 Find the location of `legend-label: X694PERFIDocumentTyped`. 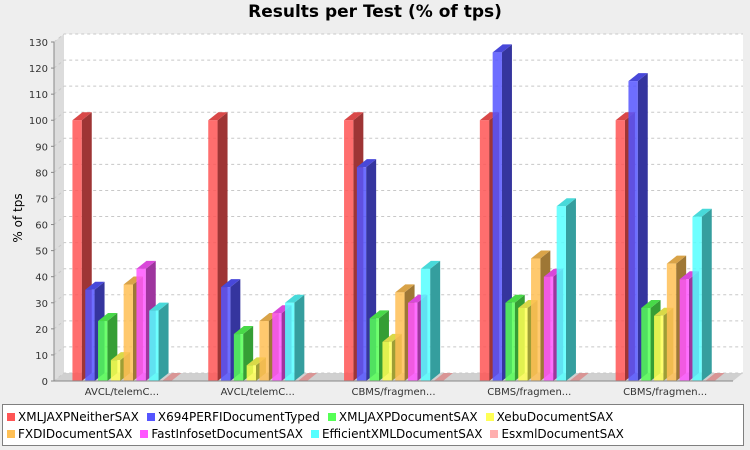

legend-label: X694PERFIDocumentTyped is located at coordinates (238, 416).